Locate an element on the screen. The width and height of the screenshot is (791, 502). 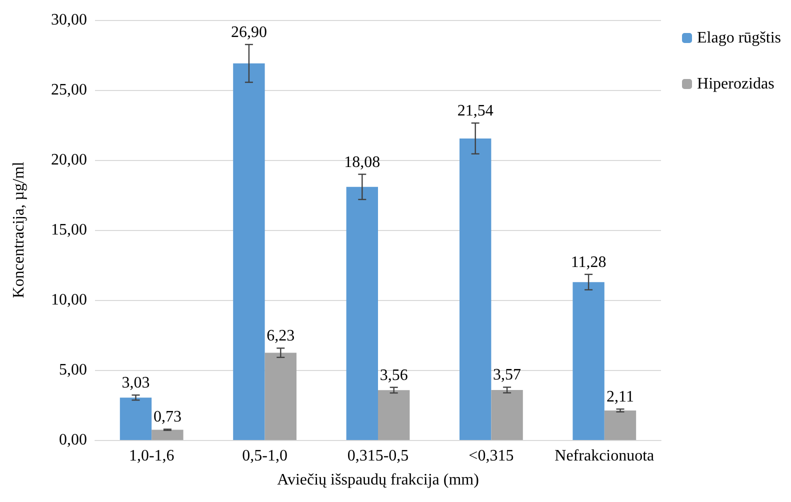
y-tick-label: 5,00 is located at coordinates (73, 370).